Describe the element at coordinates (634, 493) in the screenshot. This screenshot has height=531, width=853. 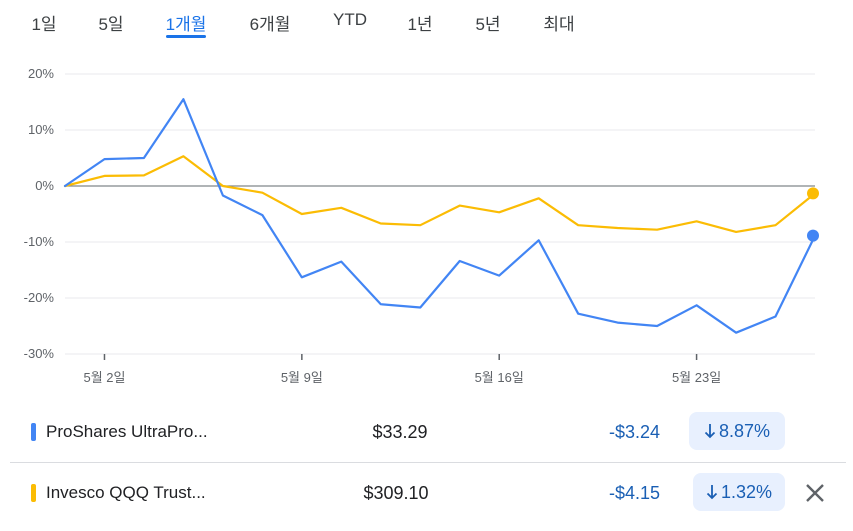
I see `quote-change: -$4.15` at that location.